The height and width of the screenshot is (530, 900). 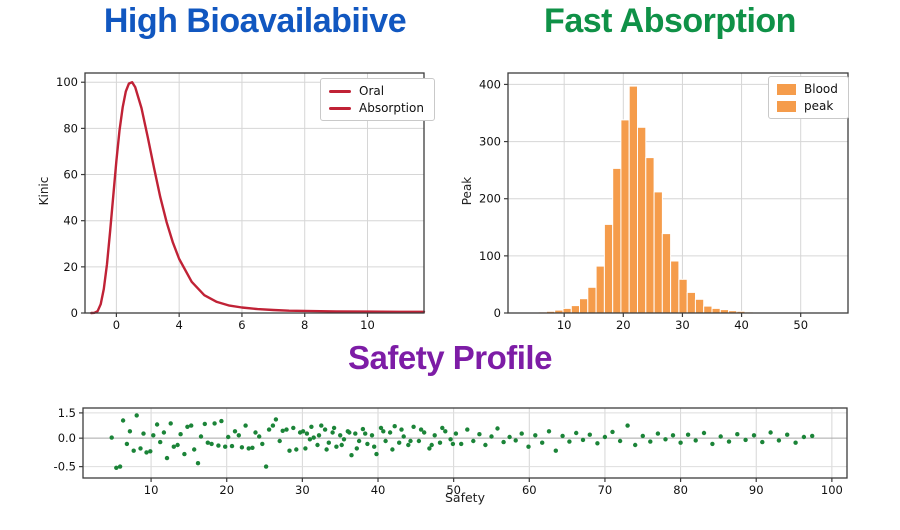 What do you see at coordinates (391, 108) in the screenshot?
I see `legend-label: Absorption` at bounding box center [391, 108].